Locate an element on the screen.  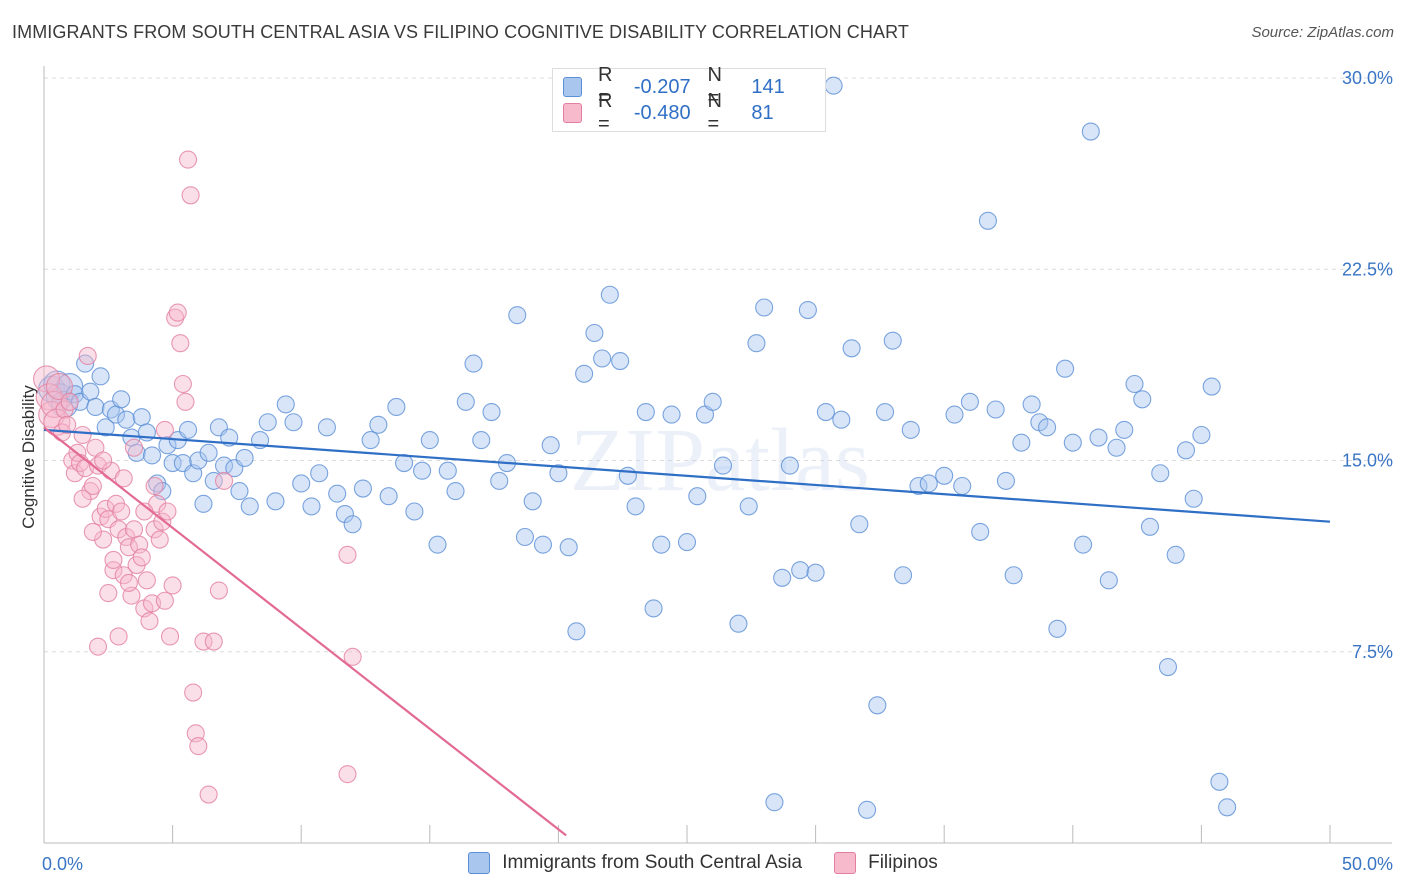
n-value: 141 is located at coordinates (768, 86).